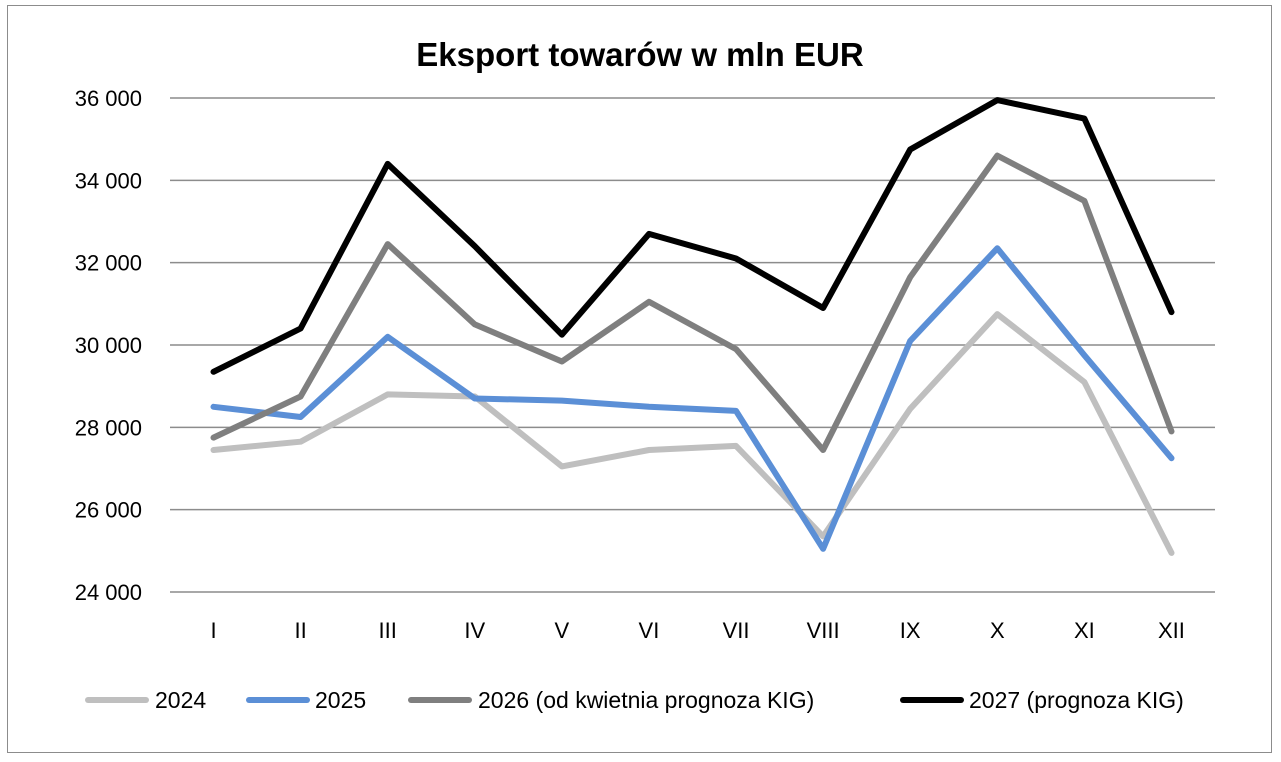 Image resolution: width=1281 pixels, height=762 pixels. I want to click on x-tick-label: II, so click(301, 630).